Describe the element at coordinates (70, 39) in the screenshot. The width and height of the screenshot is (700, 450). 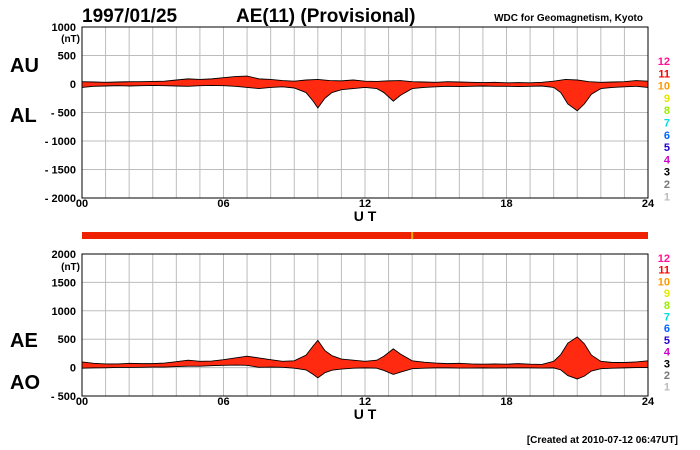
I see `au-al-unit-label: (nT)` at that location.